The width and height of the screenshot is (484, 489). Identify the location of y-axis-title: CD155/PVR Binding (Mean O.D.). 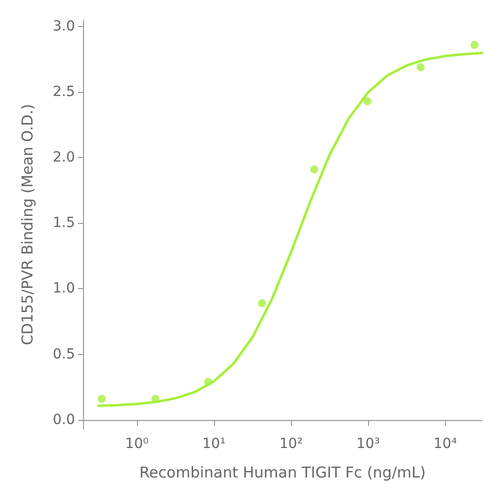
(27, 225).